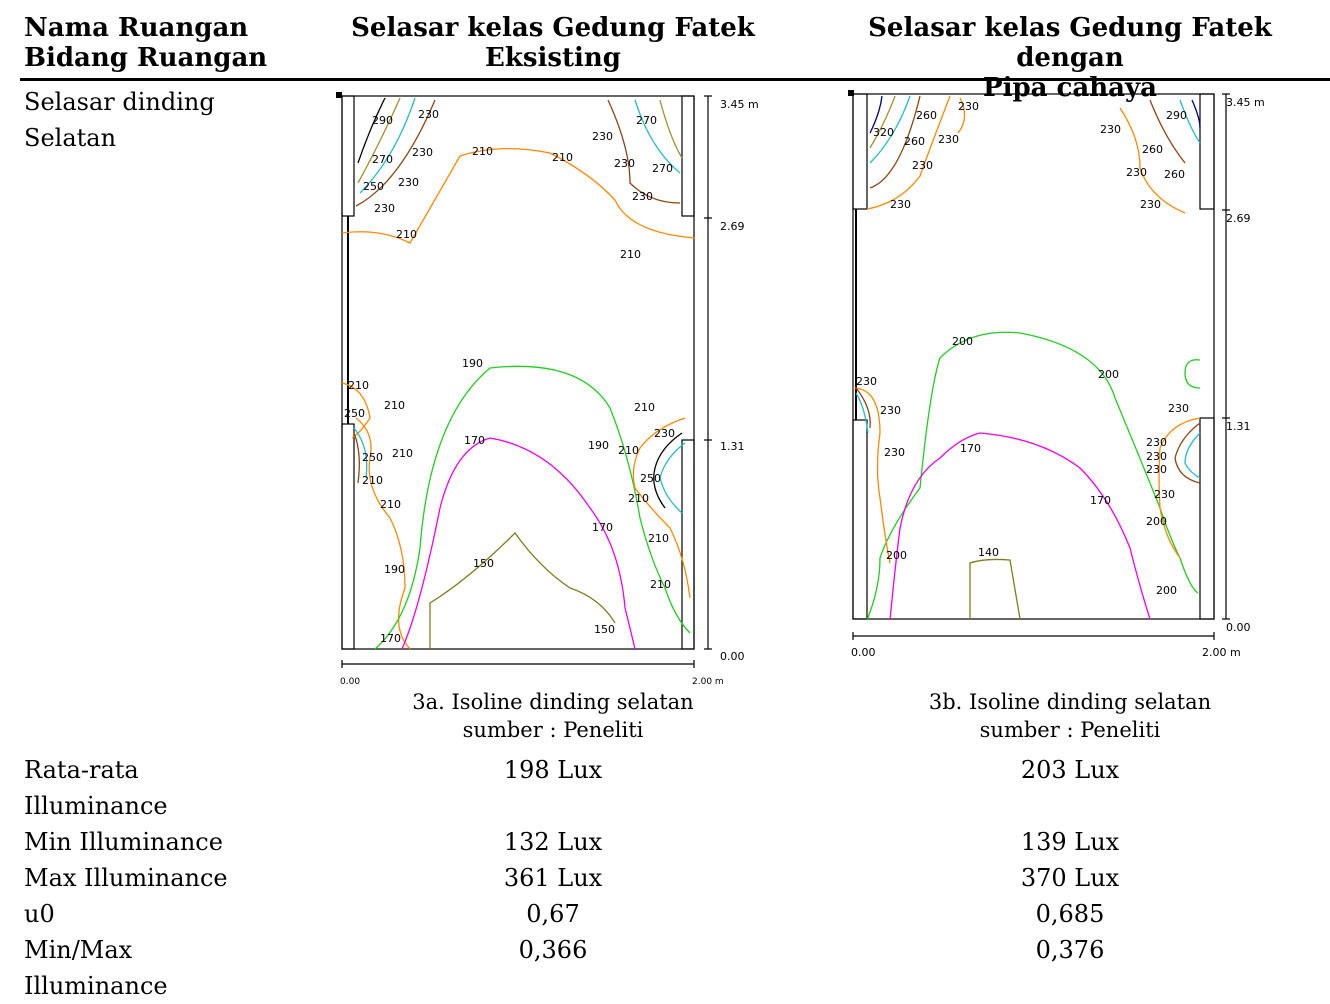 The width and height of the screenshot is (1330, 1004). I want to click on scale-a-y-bottom: 0.00, so click(732, 656).